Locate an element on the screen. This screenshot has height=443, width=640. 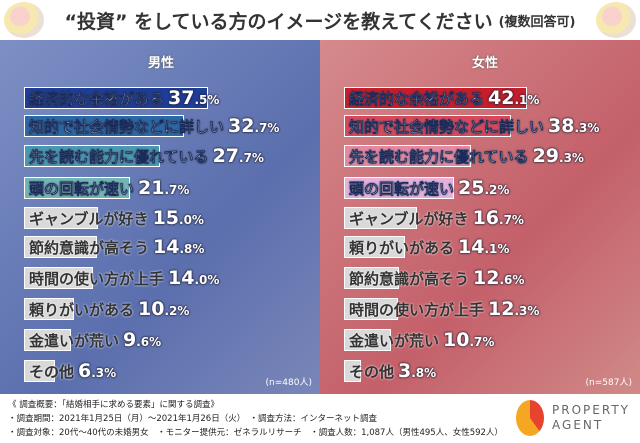
footer-line: 《 調査概要：「結婚相手に求める要素」に関する調査》 is located at coordinates (113, 405).